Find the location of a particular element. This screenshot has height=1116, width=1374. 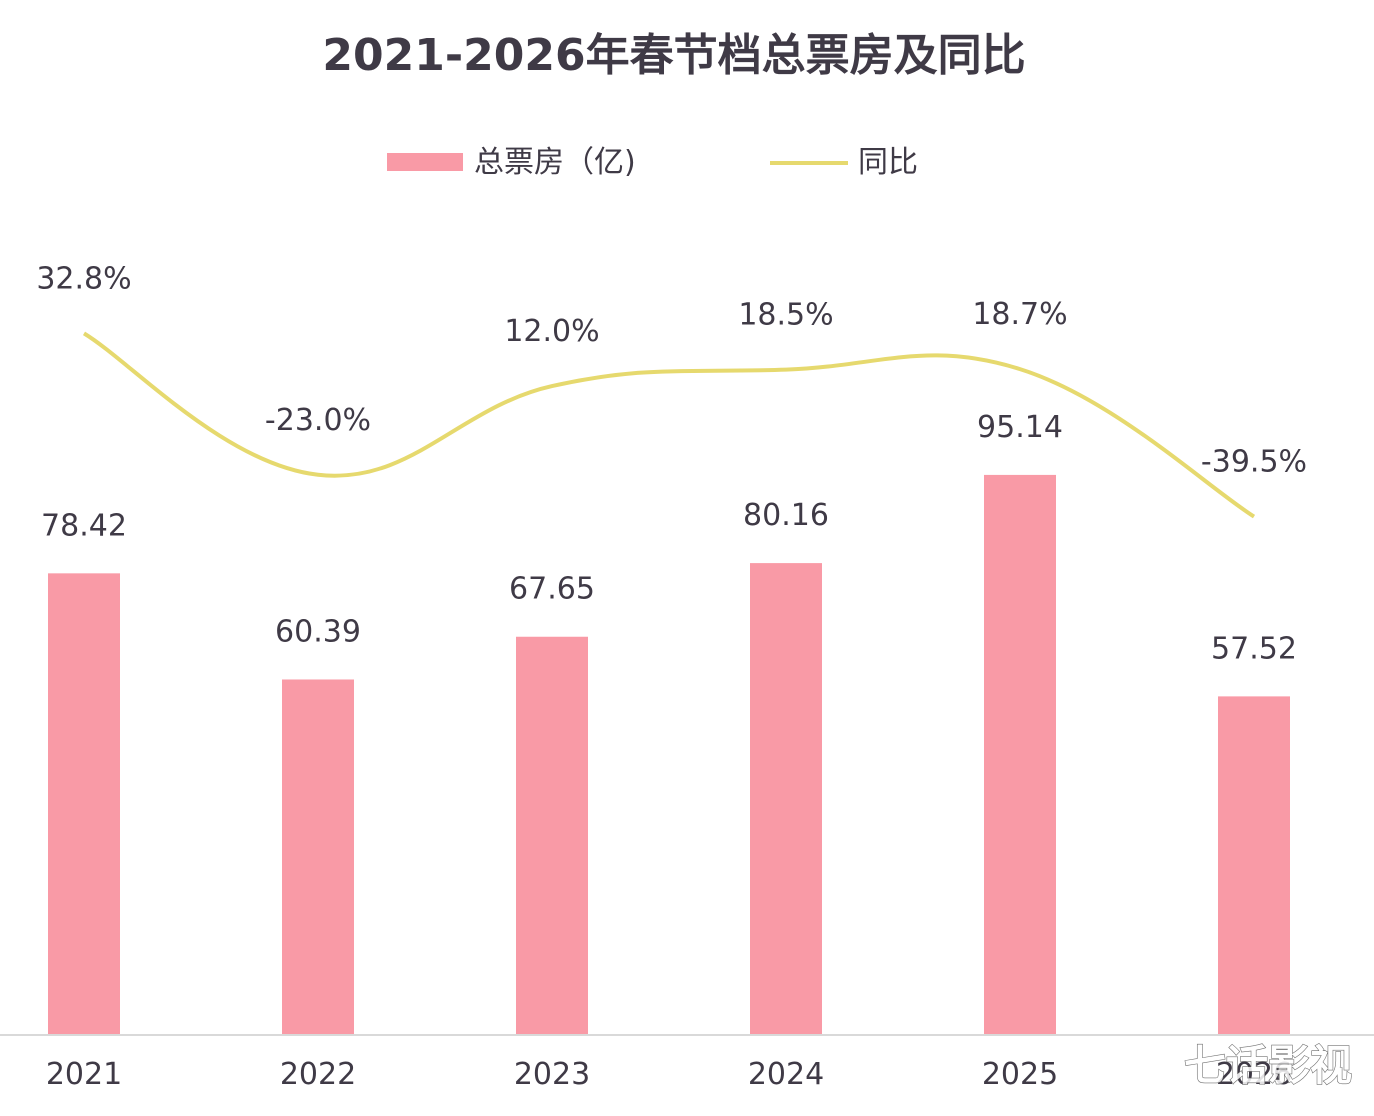

bar-2022 is located at coordinates (318, 857).